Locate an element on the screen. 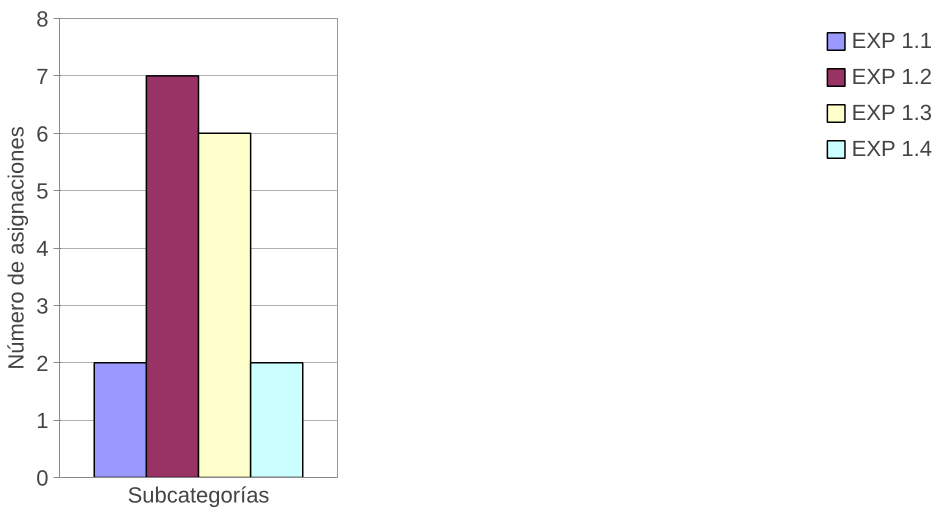  y-tick-label: 7 is located at coordinates (42, 76).